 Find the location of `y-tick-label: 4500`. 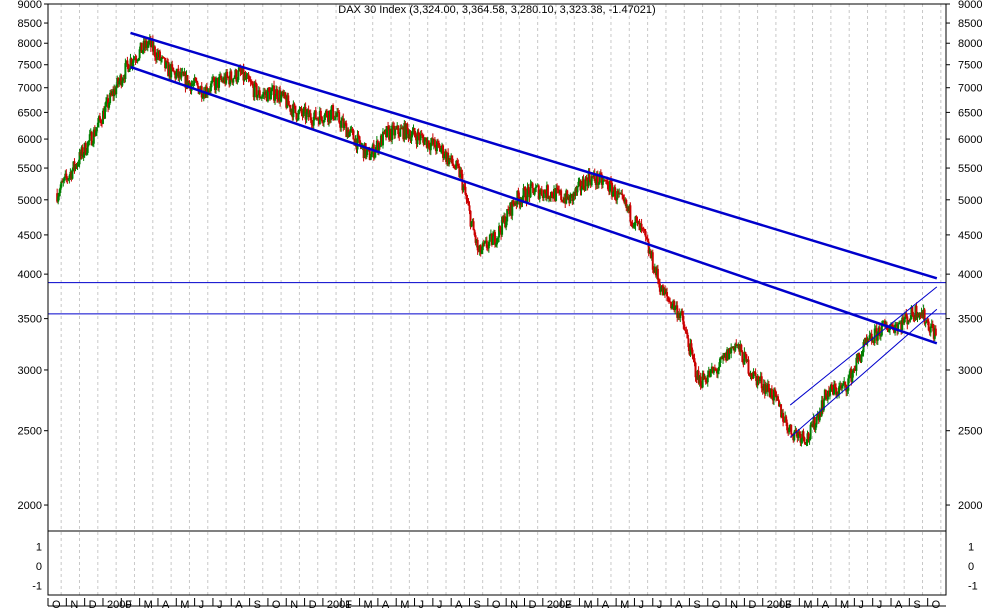

y-tick-label: 4500 is located at coordinates (30, 236).